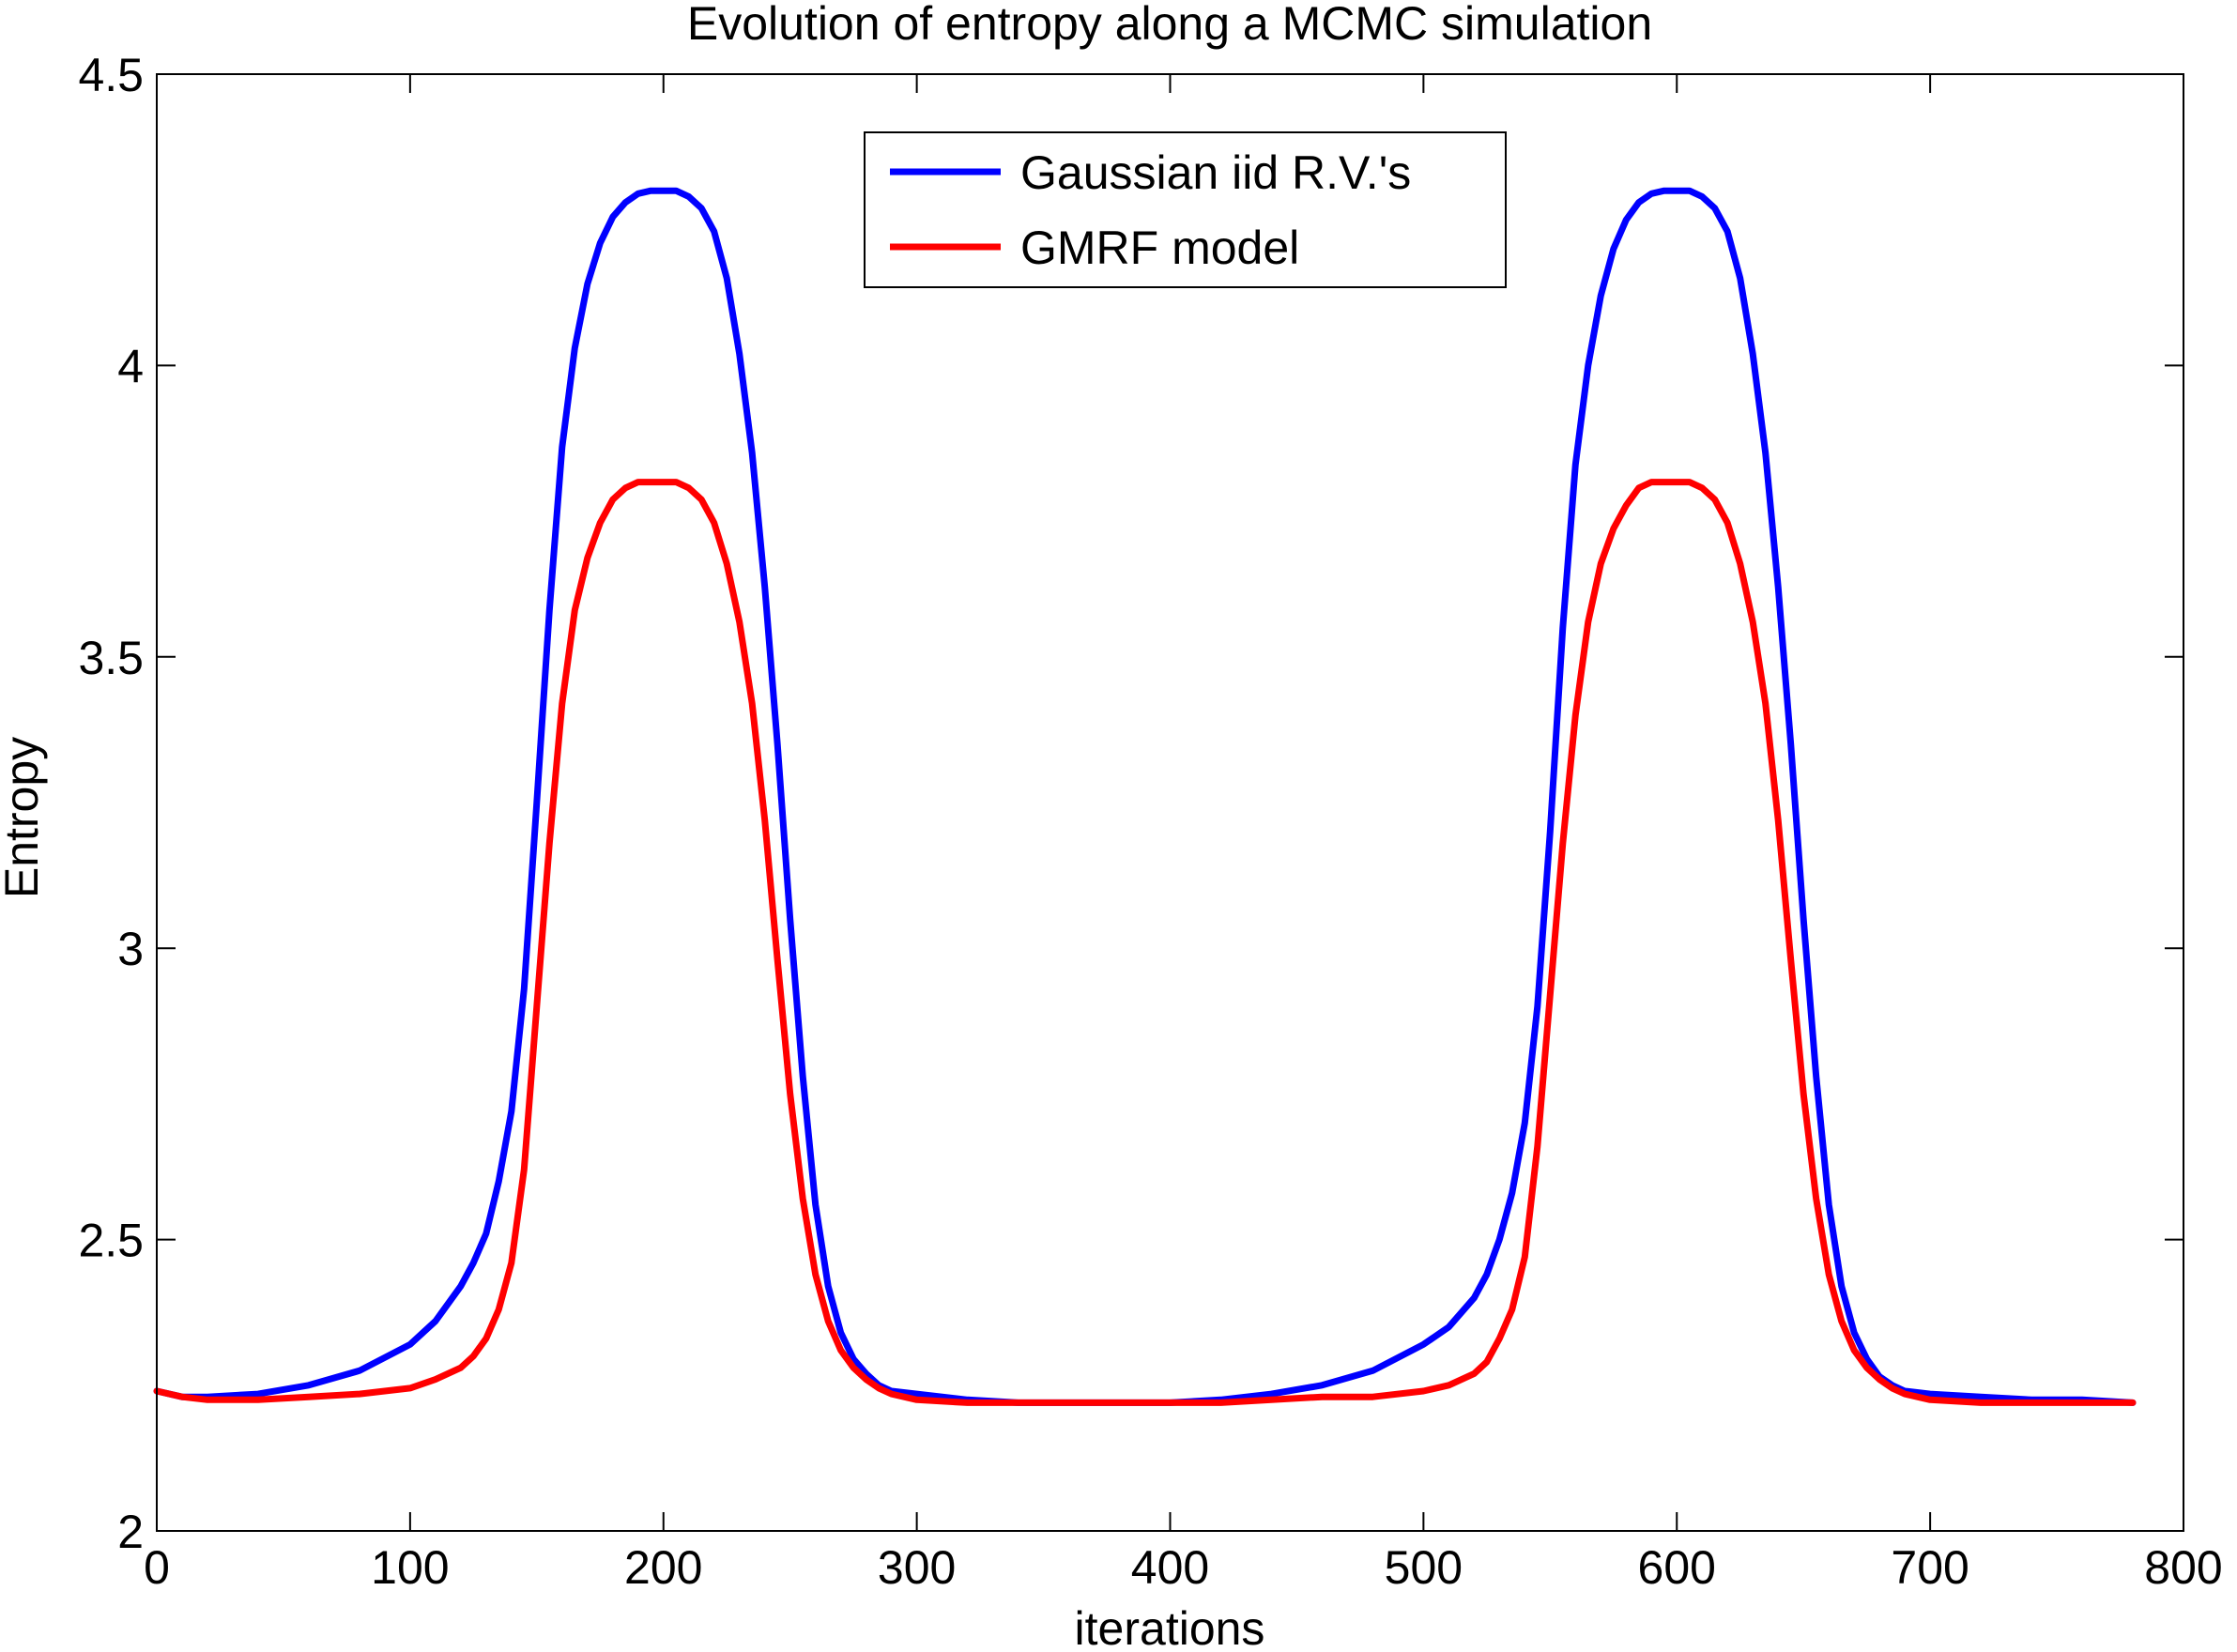 This screenshot has height=1652, width=2237. Describe the element at coordinates (917, 1567) in the screenshot. I see `x-tick-label: 300` at that location.